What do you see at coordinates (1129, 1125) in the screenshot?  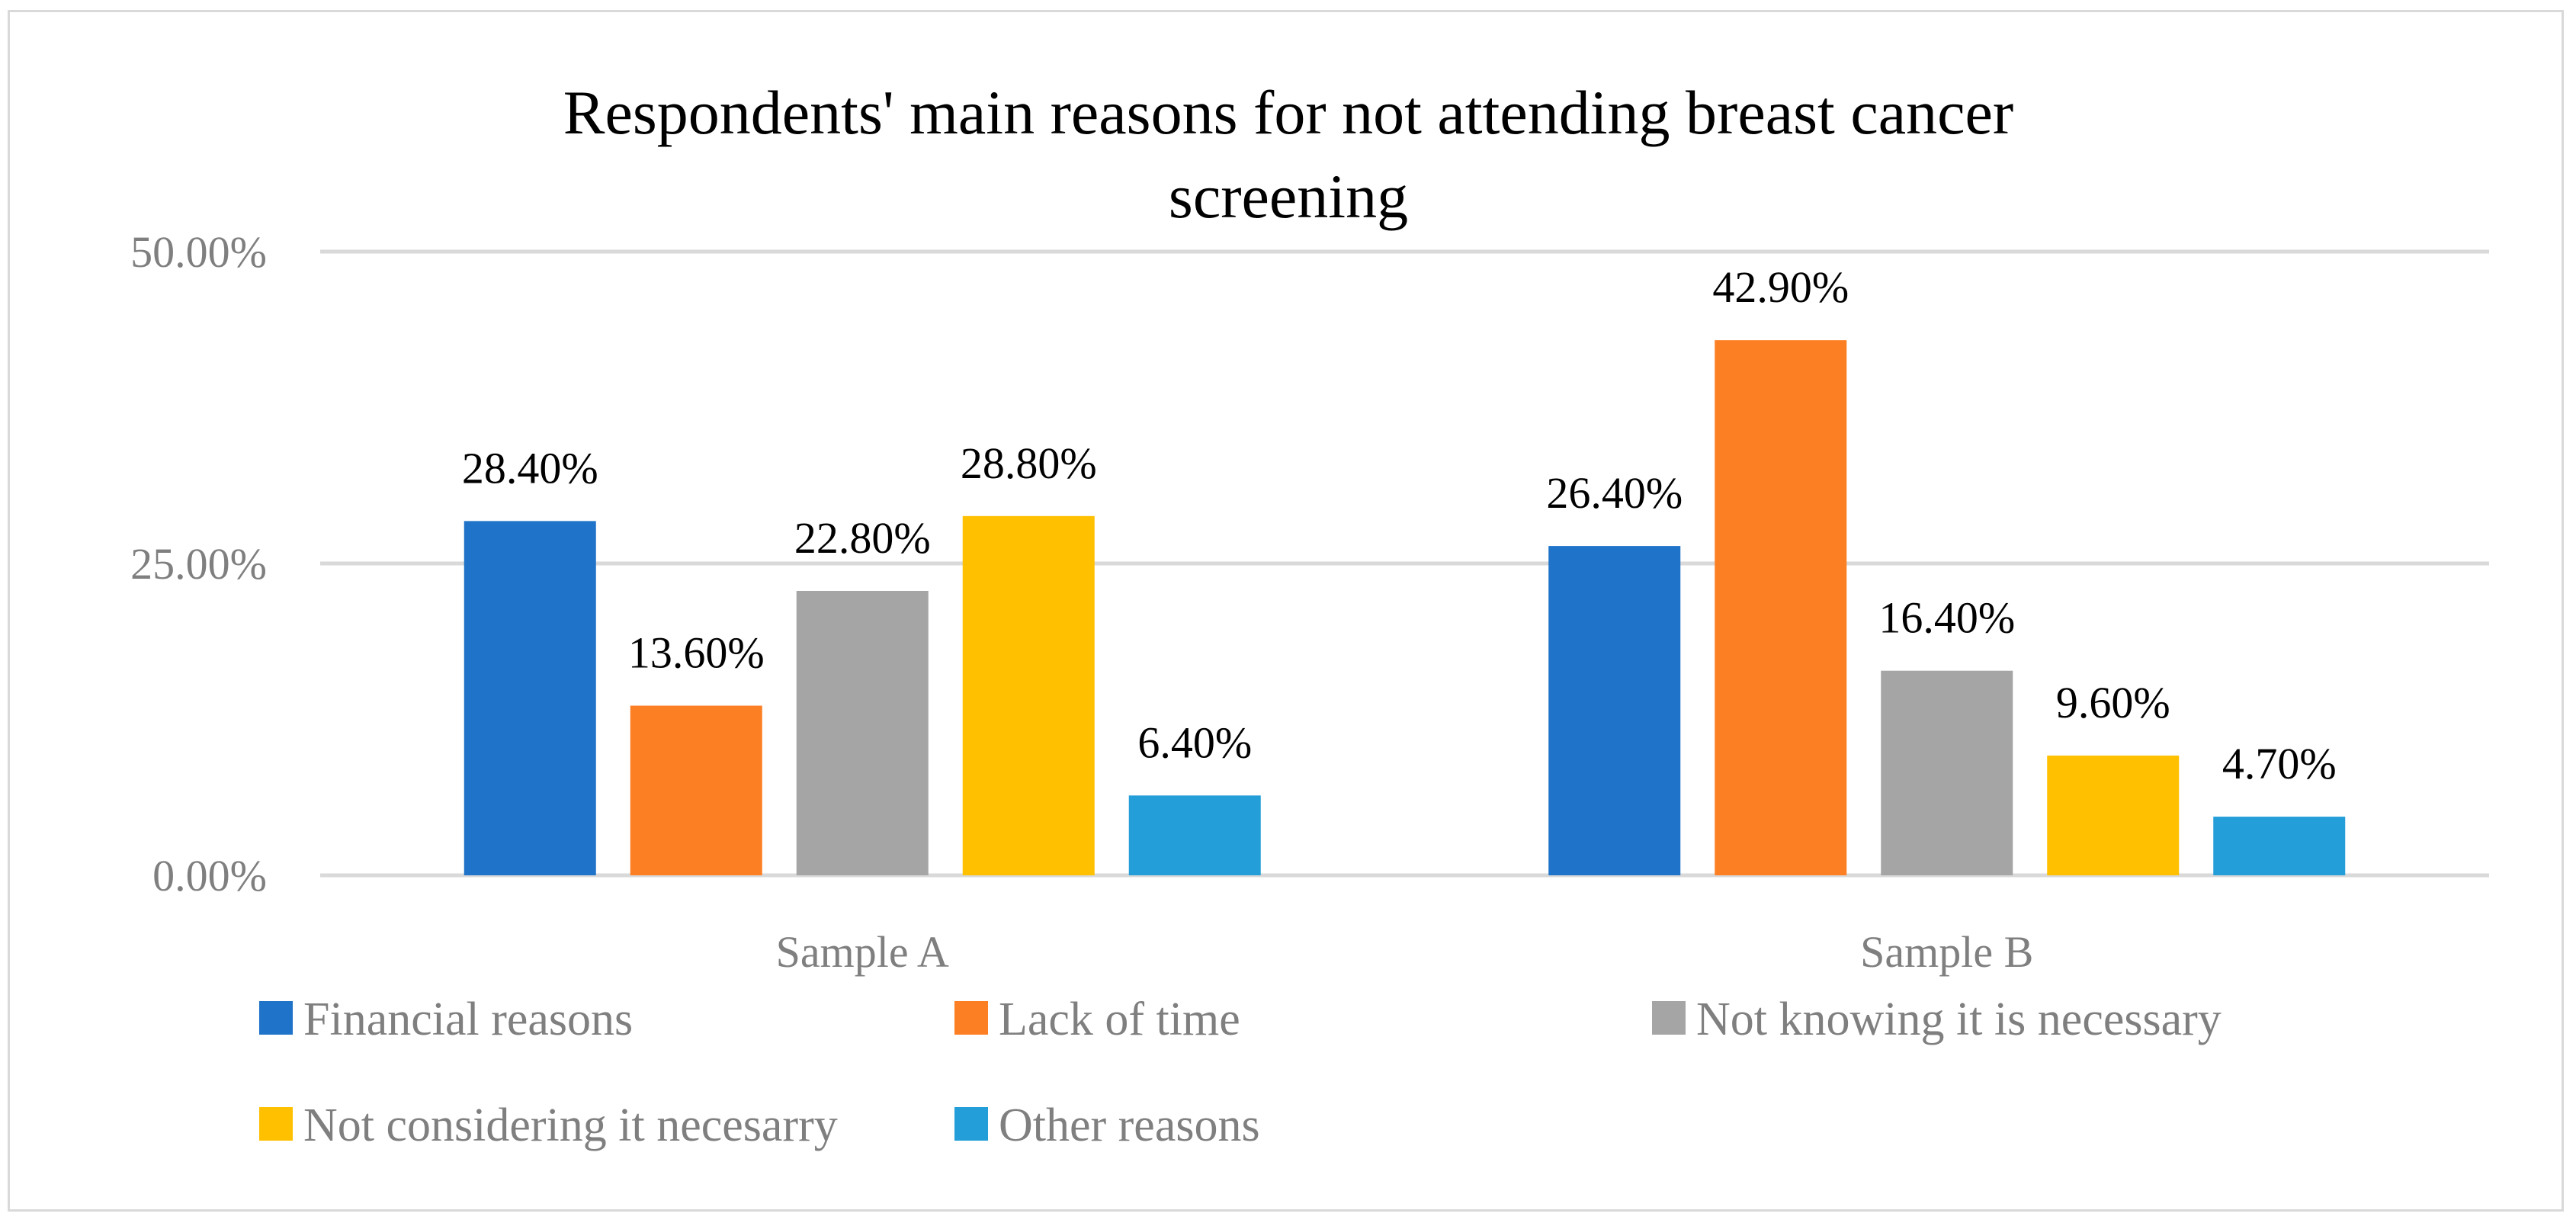 I see `legend-label: Other reasons` at bounding box center [1129, 1125].